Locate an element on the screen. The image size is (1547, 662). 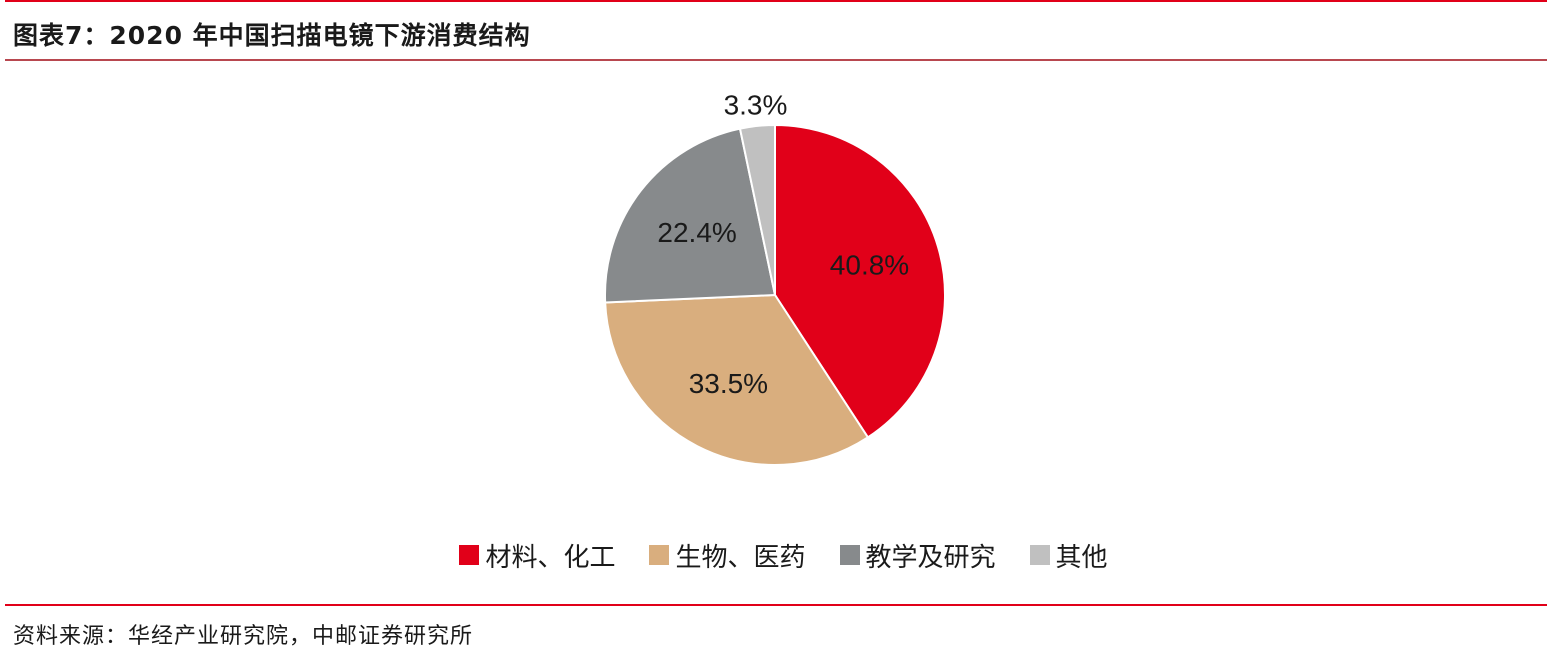
pie-slice-other is located at coordinates (757, 209).